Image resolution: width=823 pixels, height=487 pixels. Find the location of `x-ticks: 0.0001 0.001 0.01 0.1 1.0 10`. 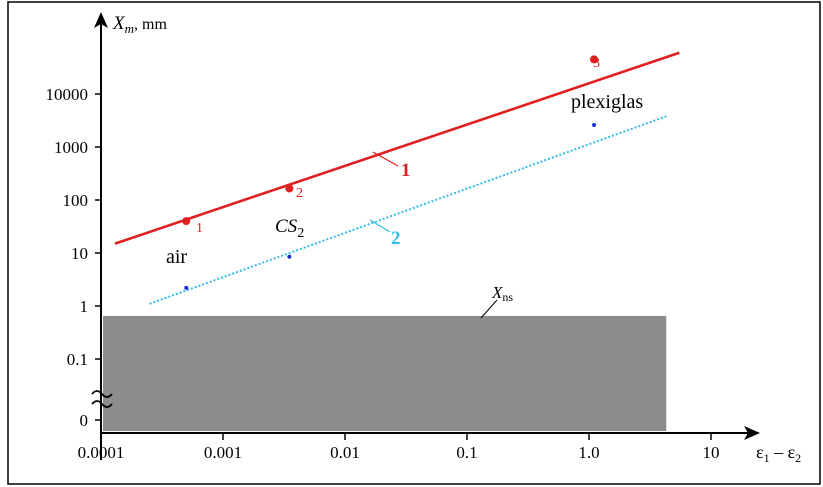

x-ticks: 0.0001 0.001 0.01 0.1 1.0 10 is located at coordinates (399, 447).